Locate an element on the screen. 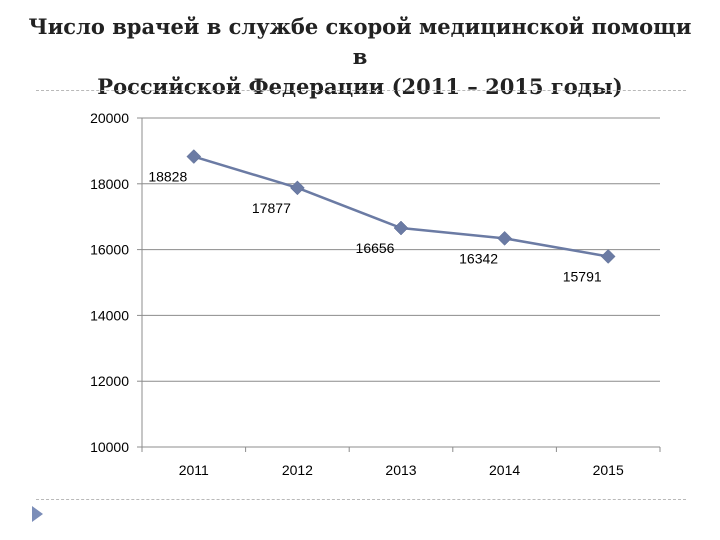 The width and height of the screenshot is (720, 540). data-label: 16656 is located at coordinates (375, 248).